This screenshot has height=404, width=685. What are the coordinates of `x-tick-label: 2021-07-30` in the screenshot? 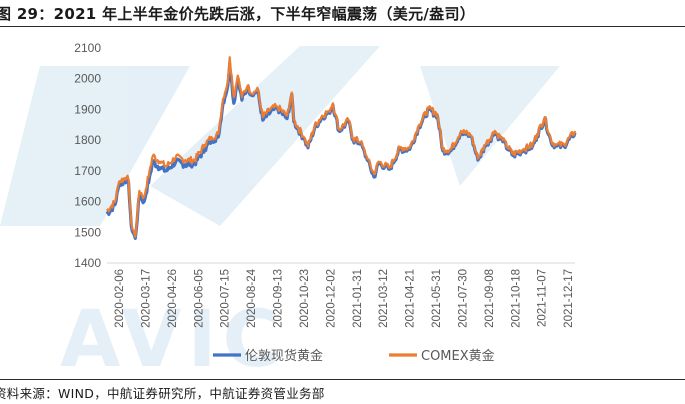 It's located at (463, 298).